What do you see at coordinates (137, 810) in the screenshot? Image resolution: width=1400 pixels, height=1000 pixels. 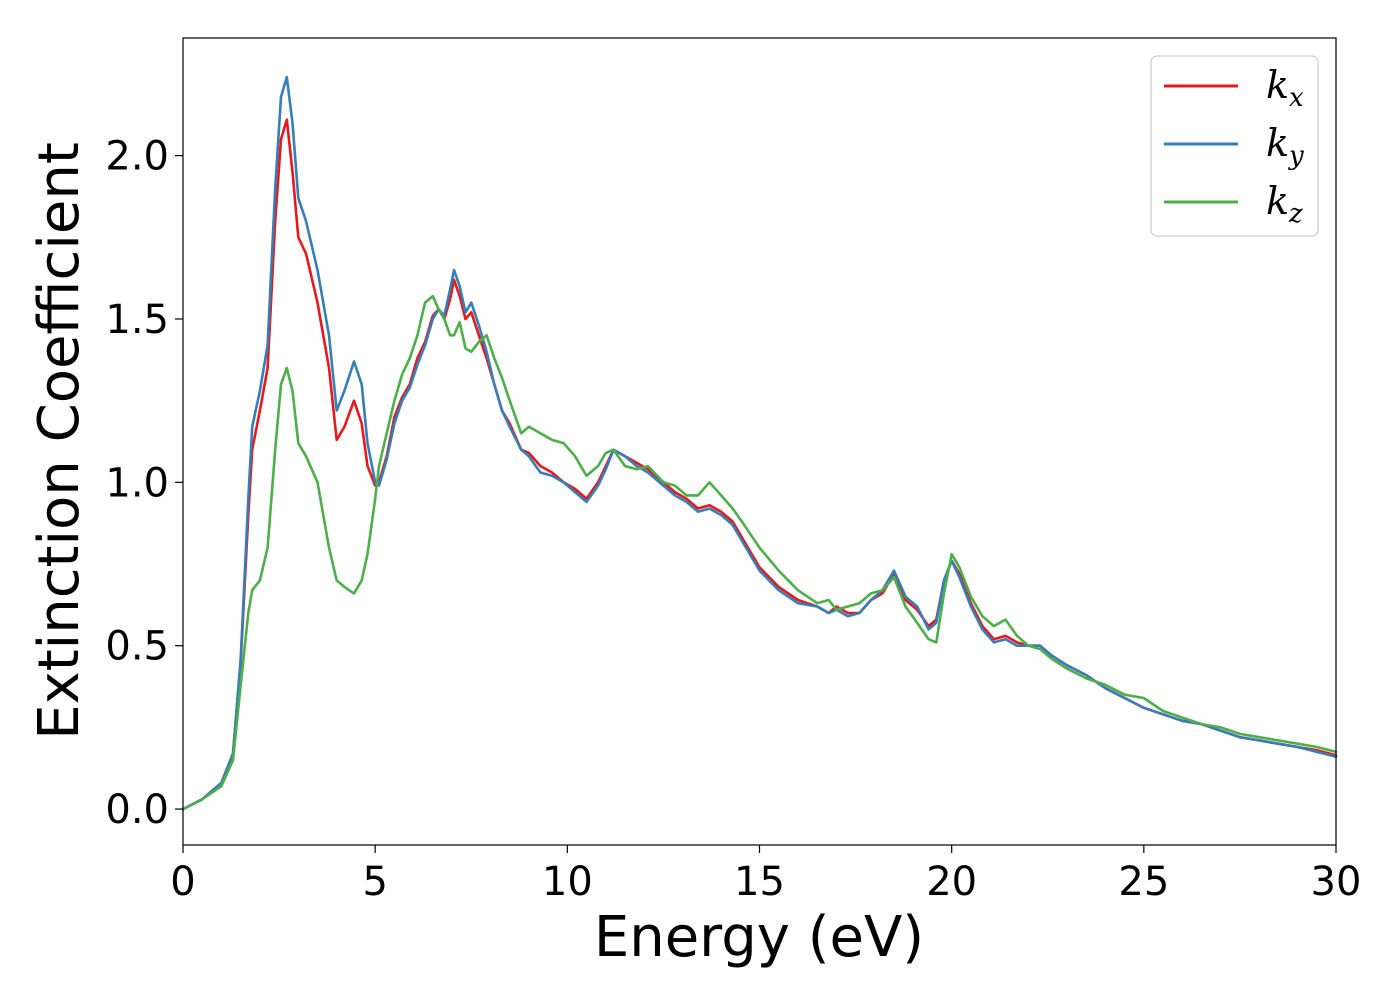 I see `y-tick-label: 0.0` at bounding box center [137, 810].